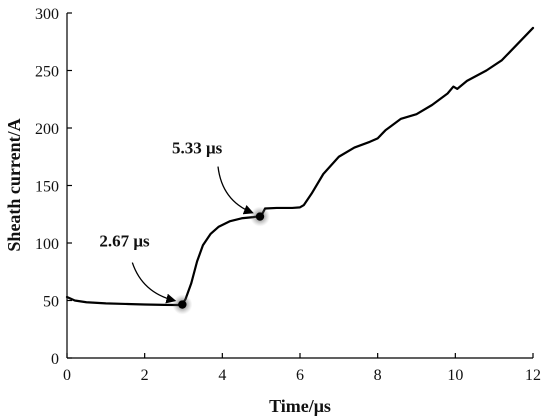 The height and width of the screenshot is (419, 550). I want to click on x-tick-label: 12, so click(533, 375).